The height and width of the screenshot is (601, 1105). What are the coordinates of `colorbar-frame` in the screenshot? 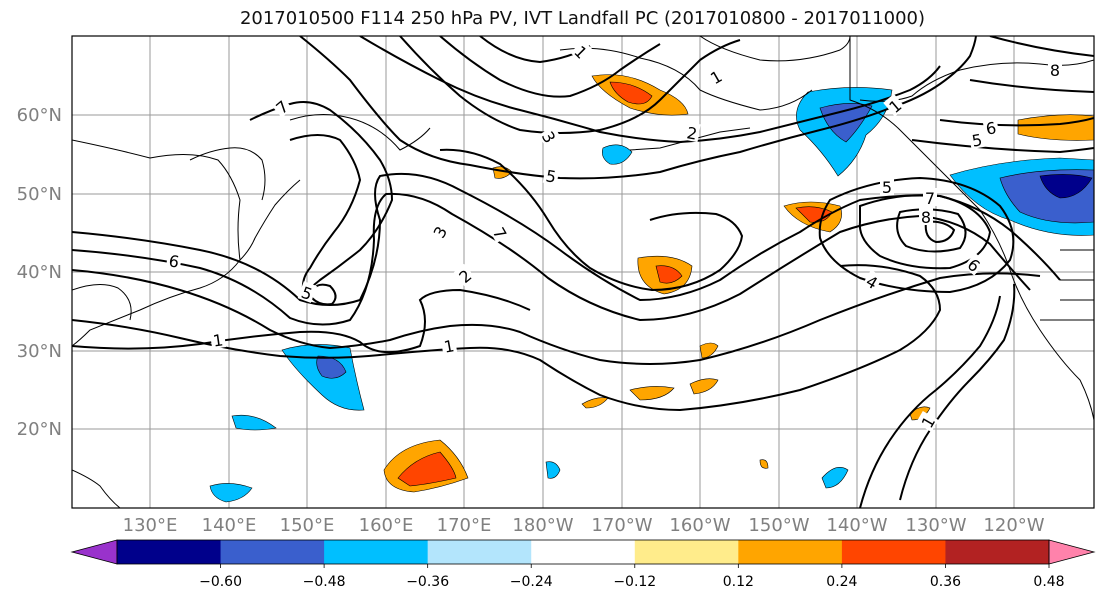 It's located at (583, 552).